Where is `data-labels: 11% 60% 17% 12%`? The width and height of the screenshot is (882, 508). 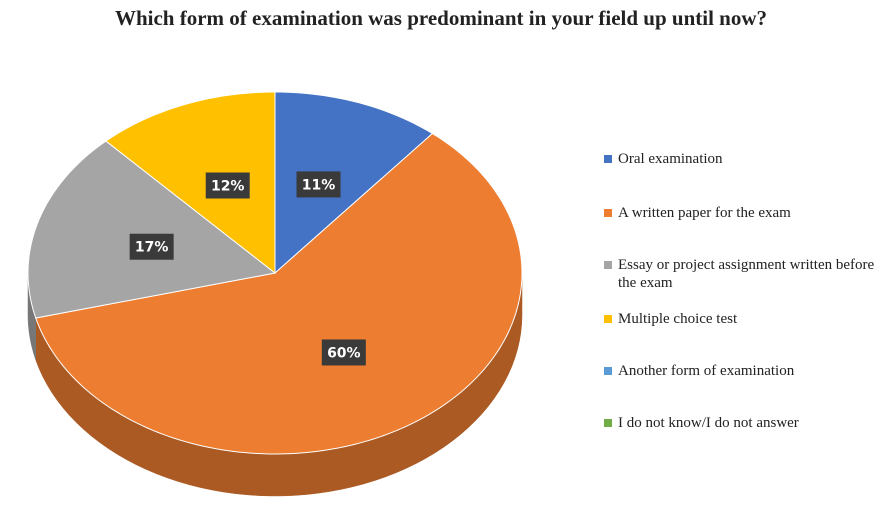
data-labels: 11% 60% 17% 12% is located at coordinates (247, 268).